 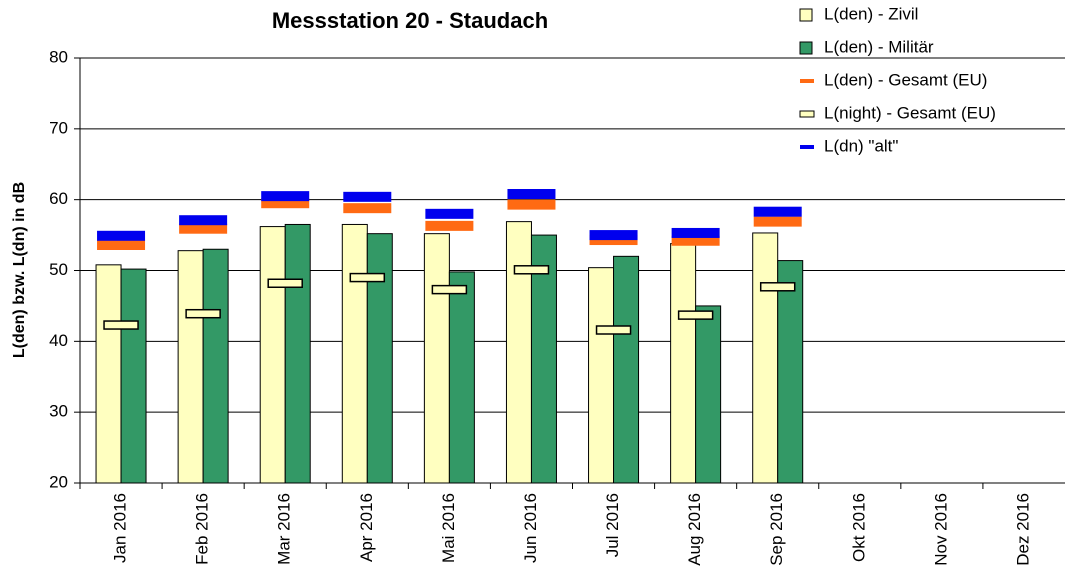 What do you see at coordinates (284, 529) in the screenshot?
I see `x-tick-label: Mar 2016` at bounding box center [284, 529].